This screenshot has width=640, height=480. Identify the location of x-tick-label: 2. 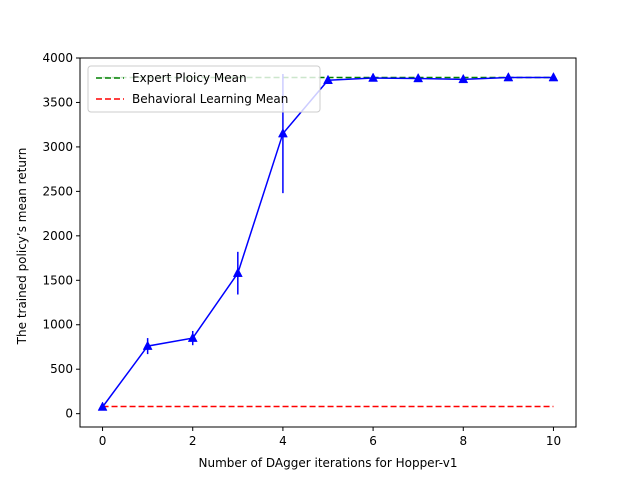
(193, 441).